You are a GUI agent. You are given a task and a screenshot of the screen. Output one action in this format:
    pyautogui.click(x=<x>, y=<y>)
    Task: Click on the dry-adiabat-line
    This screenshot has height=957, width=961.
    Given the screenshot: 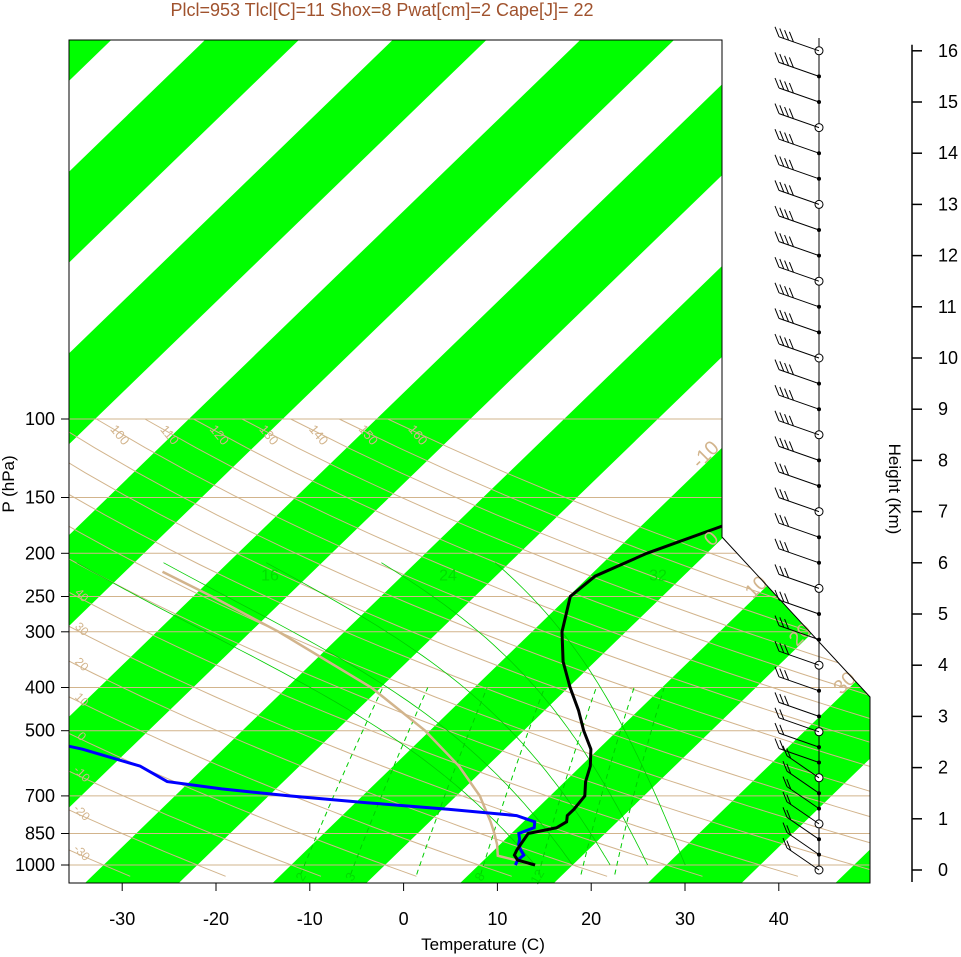 What is the action you would take?
    pyautogui.click(x=195, y=647)
    